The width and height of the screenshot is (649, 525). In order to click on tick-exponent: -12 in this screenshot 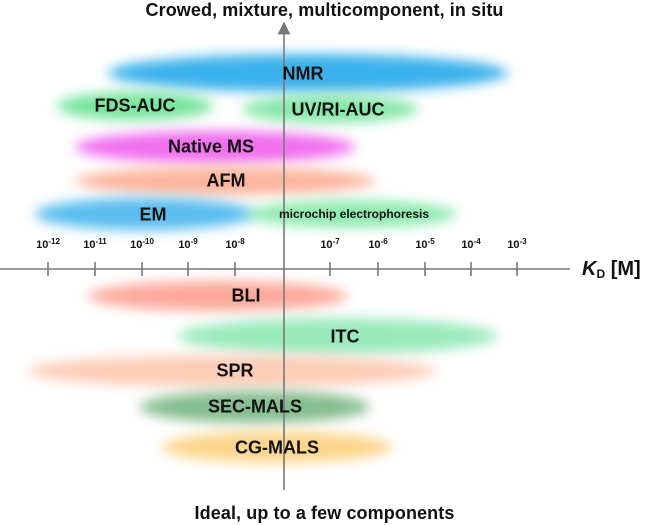, I will do `click(54, 241)`.